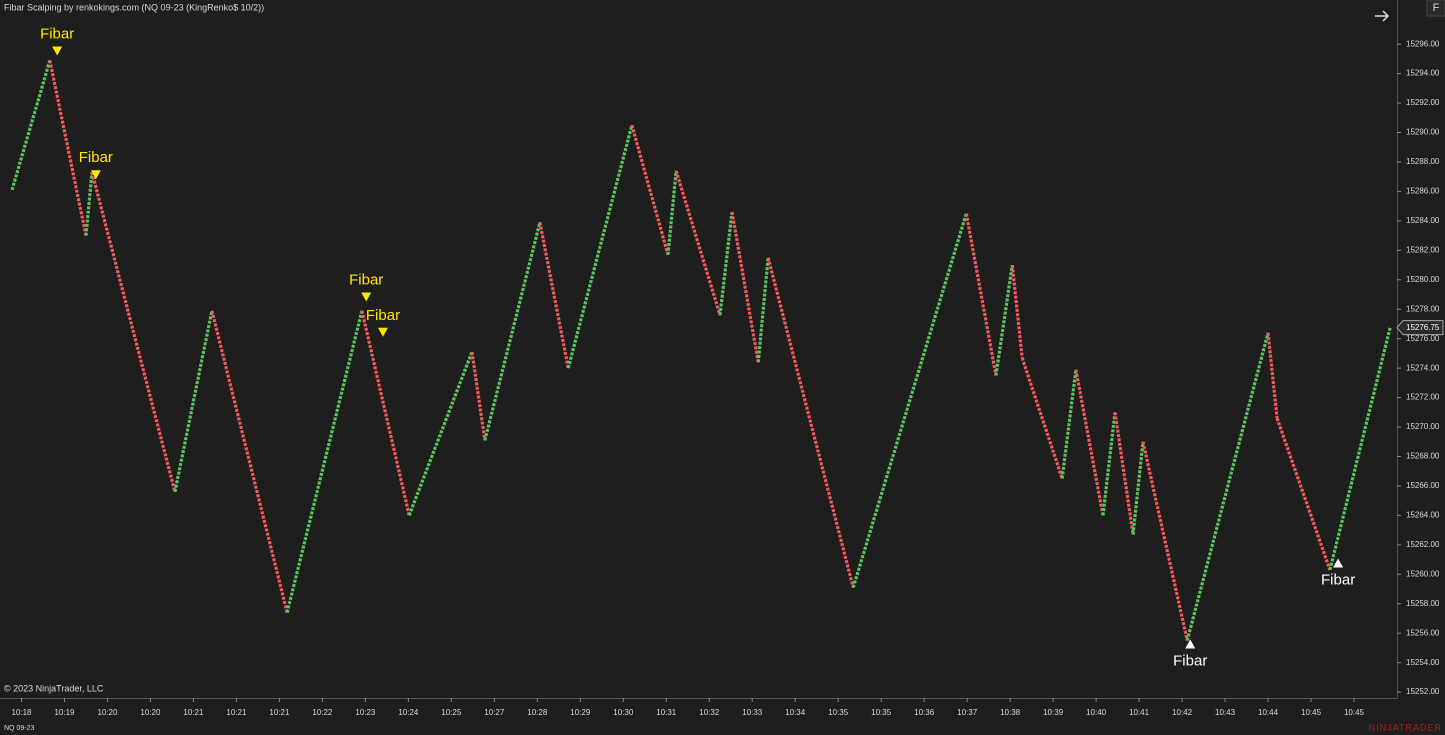 This screenshot has height=735, width=1445. Describe the element at coordinates (1423, 102) in the screenshot. I see `y-tick-label: 15292.00` at that location.